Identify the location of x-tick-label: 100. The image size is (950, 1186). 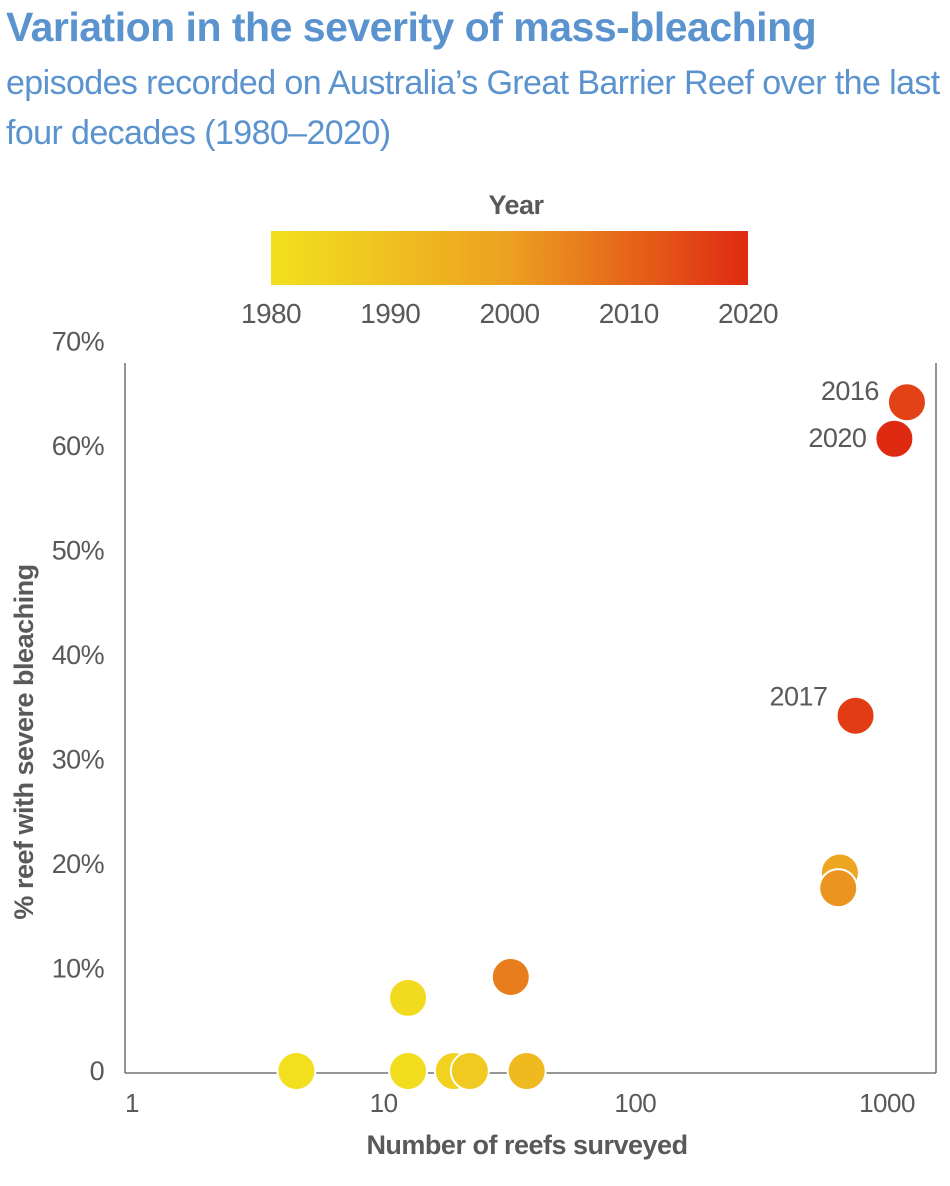
(635, 1103).